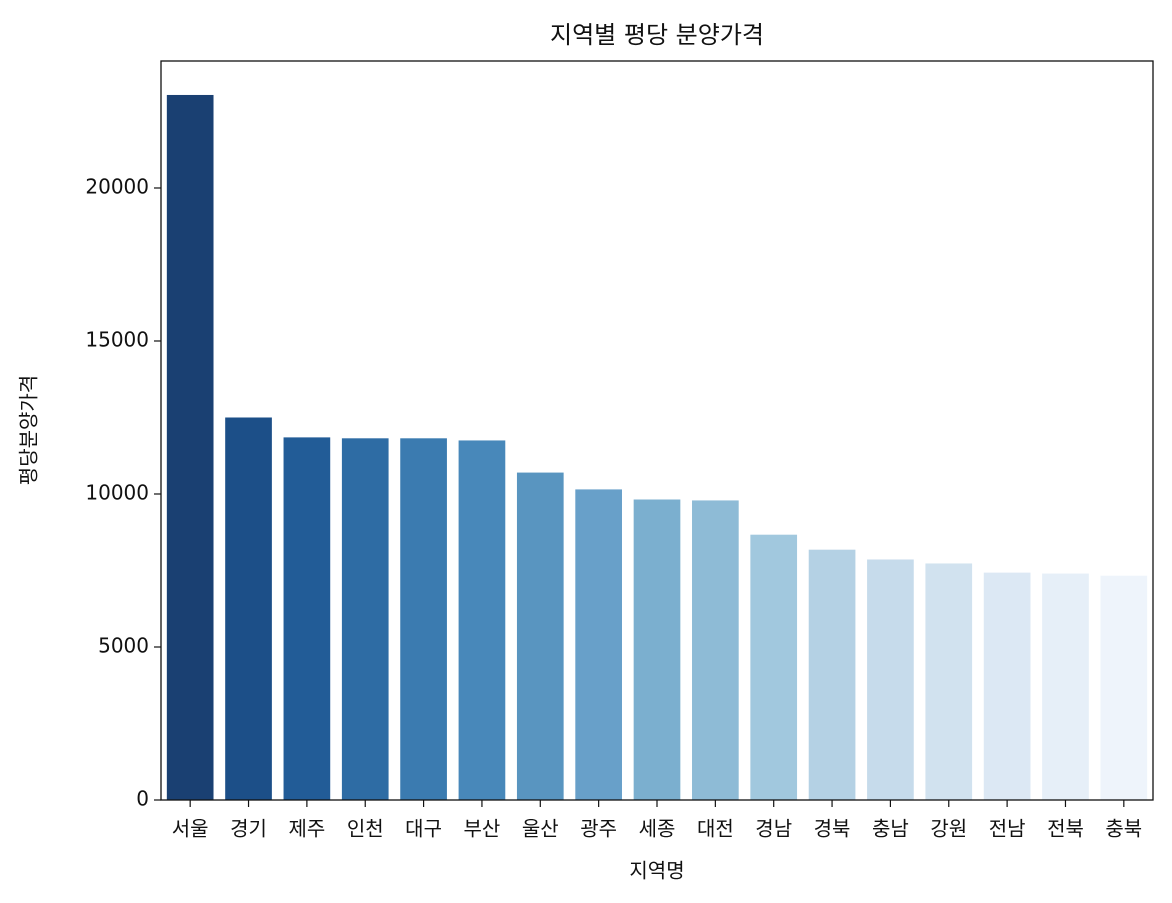 This screenshot has height=903, width=1172. What do you see at coordinates (29, 430) in the screenshot?
I see `y-axis-label: 평당분양가격` at bounding box center [29, 430].